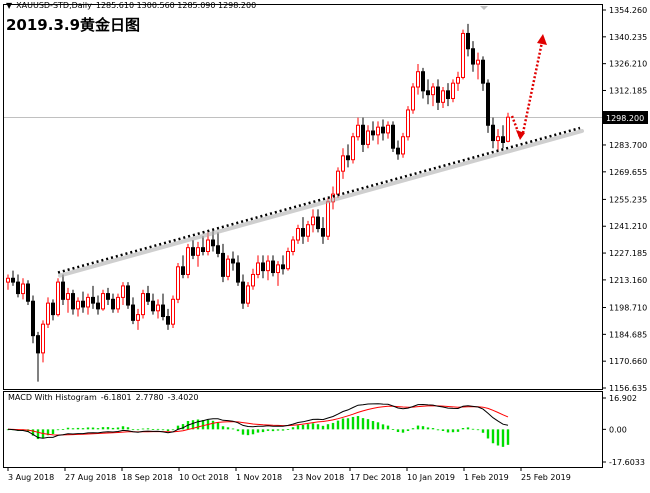  What do you see at coordinates (484, 8) in the screenshot?
I see `chart-shift-marker` at bounding box center [484, 8].